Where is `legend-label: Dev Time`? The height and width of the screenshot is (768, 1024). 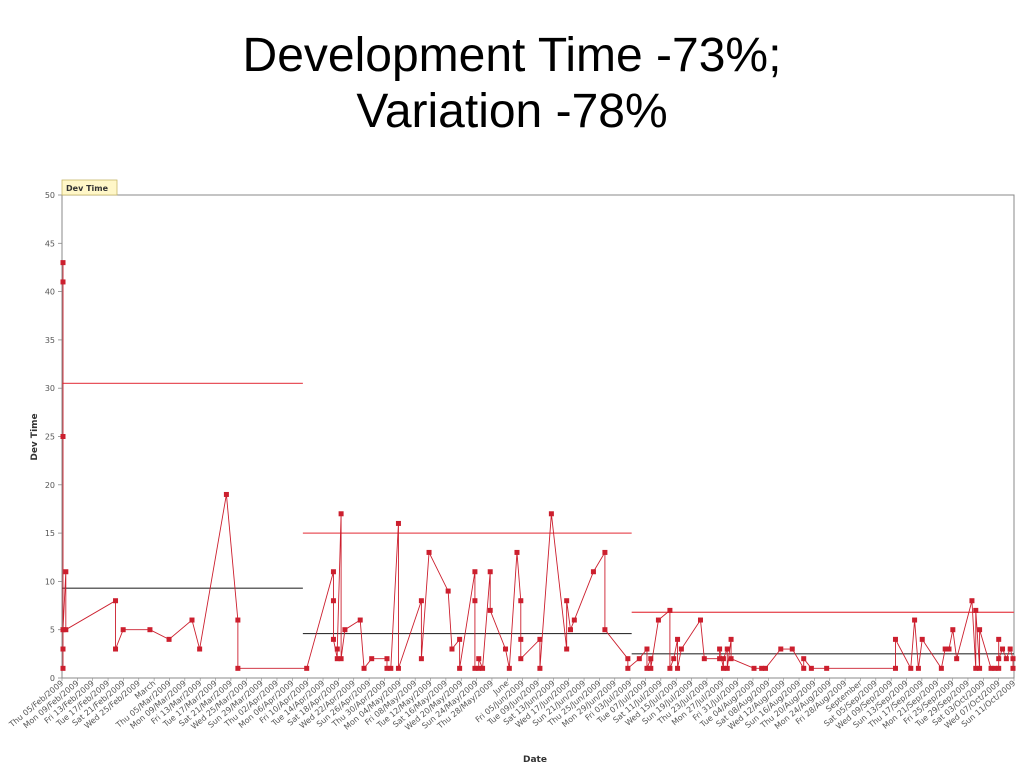
legend-label: Dev Time is located at coordinates (87, 188).